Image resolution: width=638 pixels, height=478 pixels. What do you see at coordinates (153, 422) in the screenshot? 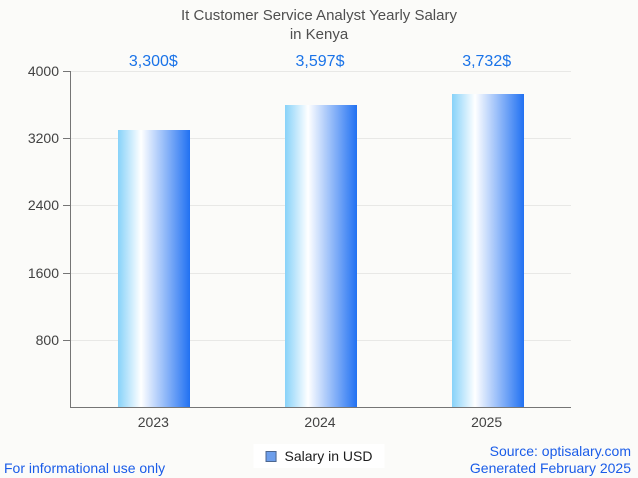
I see `x-axis-label-2023: 2023` at bounding box center [153, 422].